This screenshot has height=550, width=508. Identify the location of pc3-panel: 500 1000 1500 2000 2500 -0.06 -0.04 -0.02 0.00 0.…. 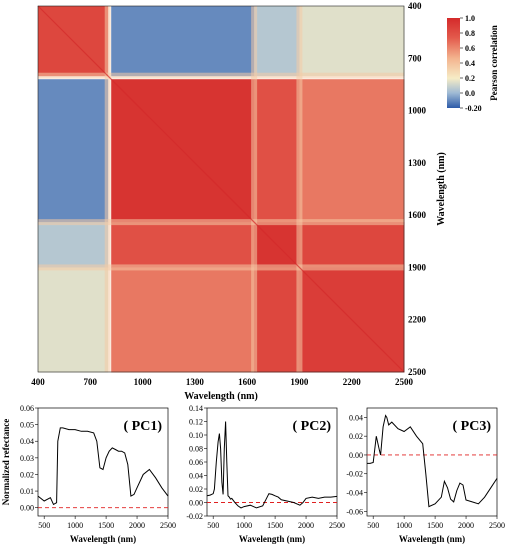
(425, 475).